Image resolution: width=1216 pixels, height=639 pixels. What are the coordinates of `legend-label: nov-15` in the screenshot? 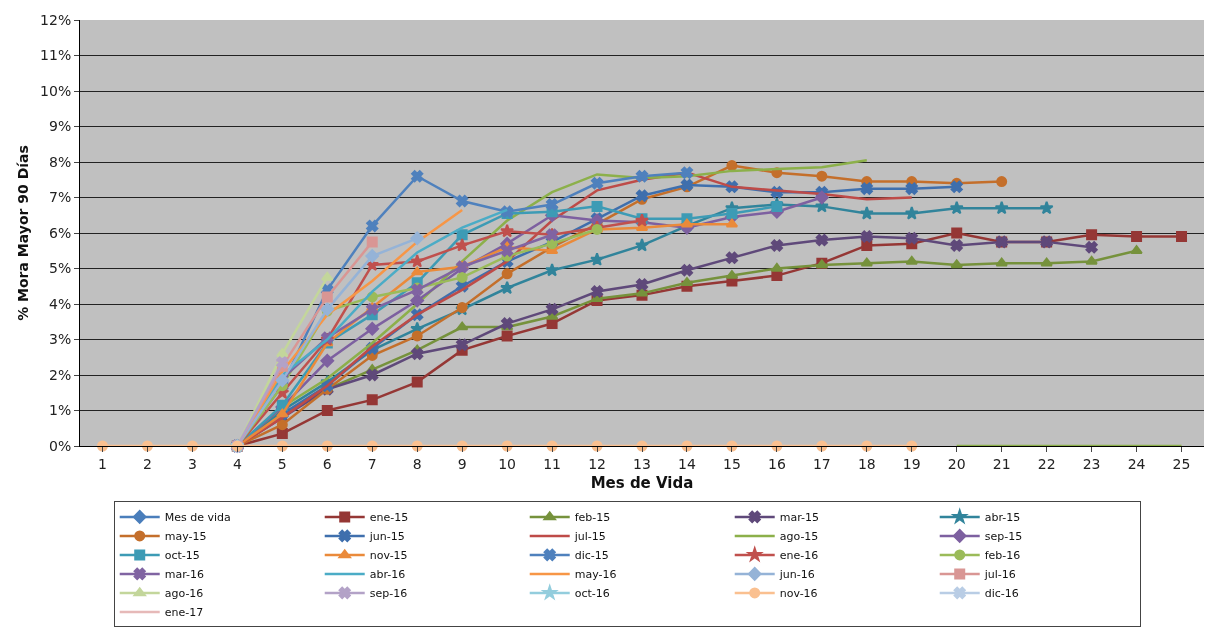 It's located at (388, 556).